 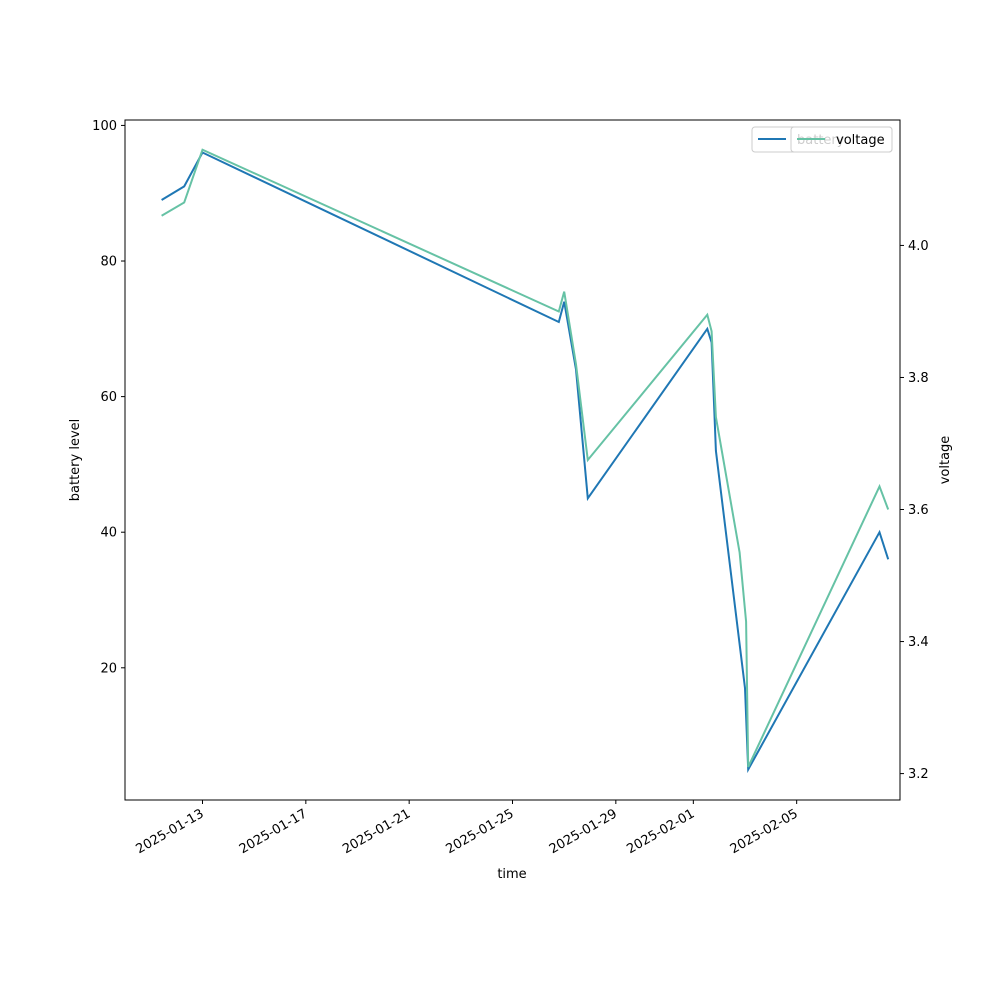 I want to click on x-tick-label: 2025-01-17, so click(x=273, y=831).